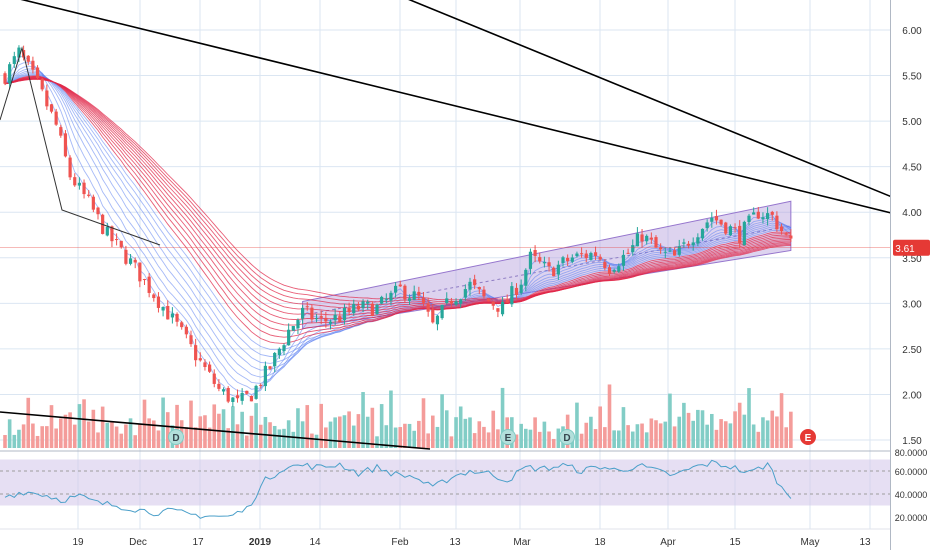 The width and height of the screenshot is (932, 550). What do you see at coordinates (912, 350) in the screenshot?
I see `price-tick-label: 2.50` at bounding box center [912, 350].